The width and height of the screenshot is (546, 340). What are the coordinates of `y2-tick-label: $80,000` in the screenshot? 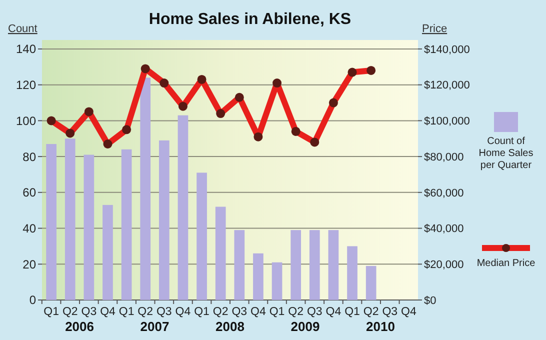 It's located at (444, 157).